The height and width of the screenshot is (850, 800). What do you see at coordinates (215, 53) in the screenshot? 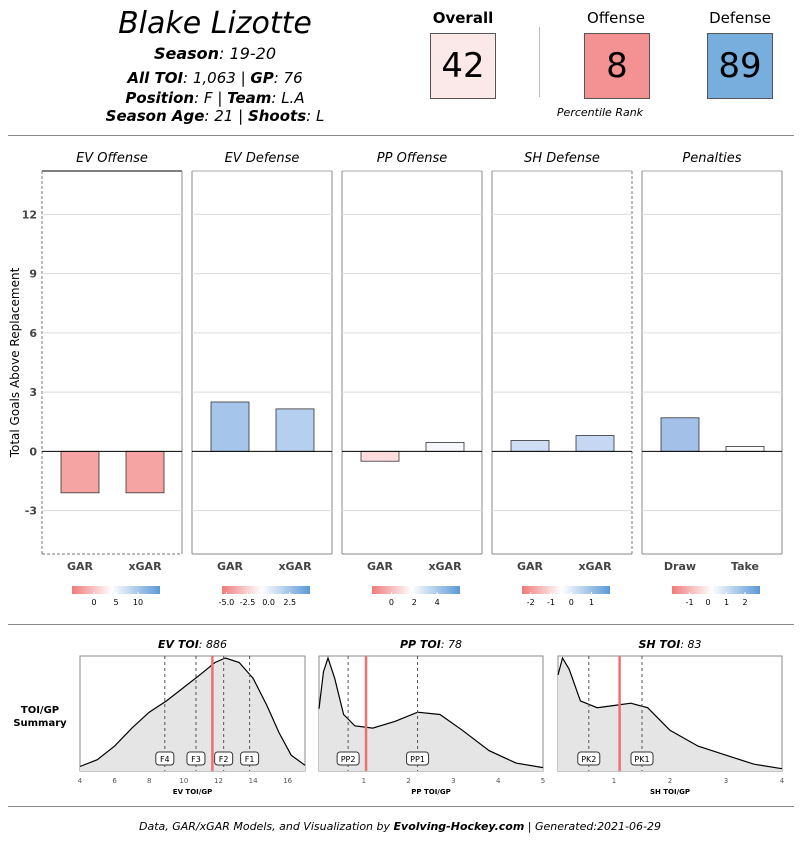
I see `season-line: Season: 19-20` at bounding box center [215, 53].